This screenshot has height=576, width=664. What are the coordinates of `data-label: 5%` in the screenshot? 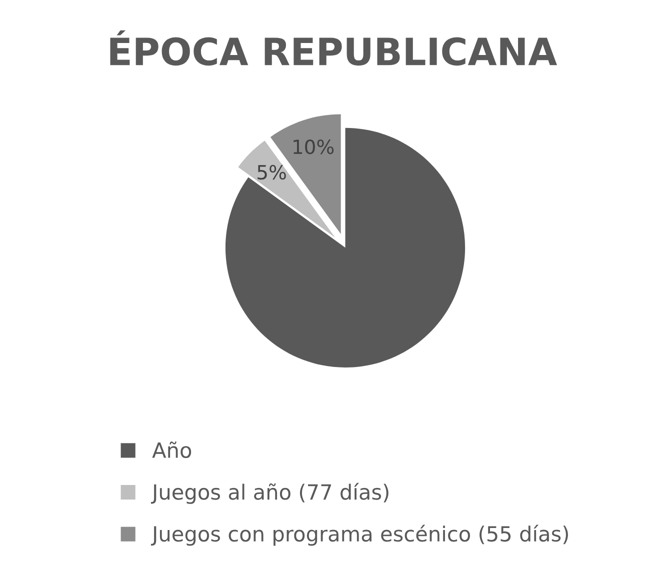 It's located at (272, 172).